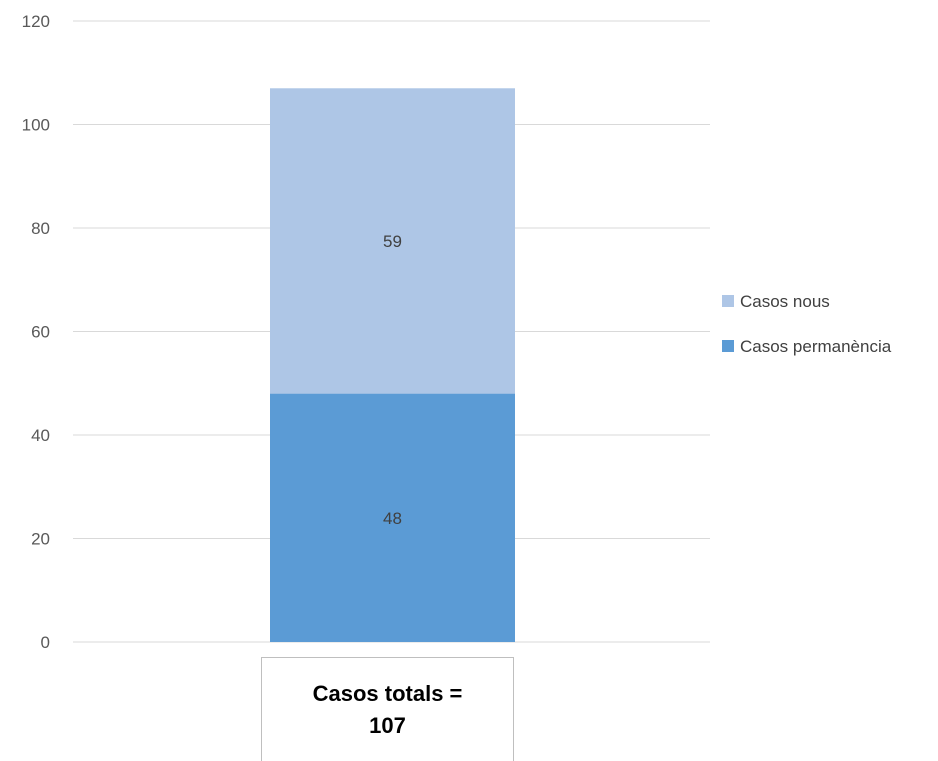 The width and height of the screenshot is (938, 761). I want to click on y-tick-label: 20, so click(40, 539).